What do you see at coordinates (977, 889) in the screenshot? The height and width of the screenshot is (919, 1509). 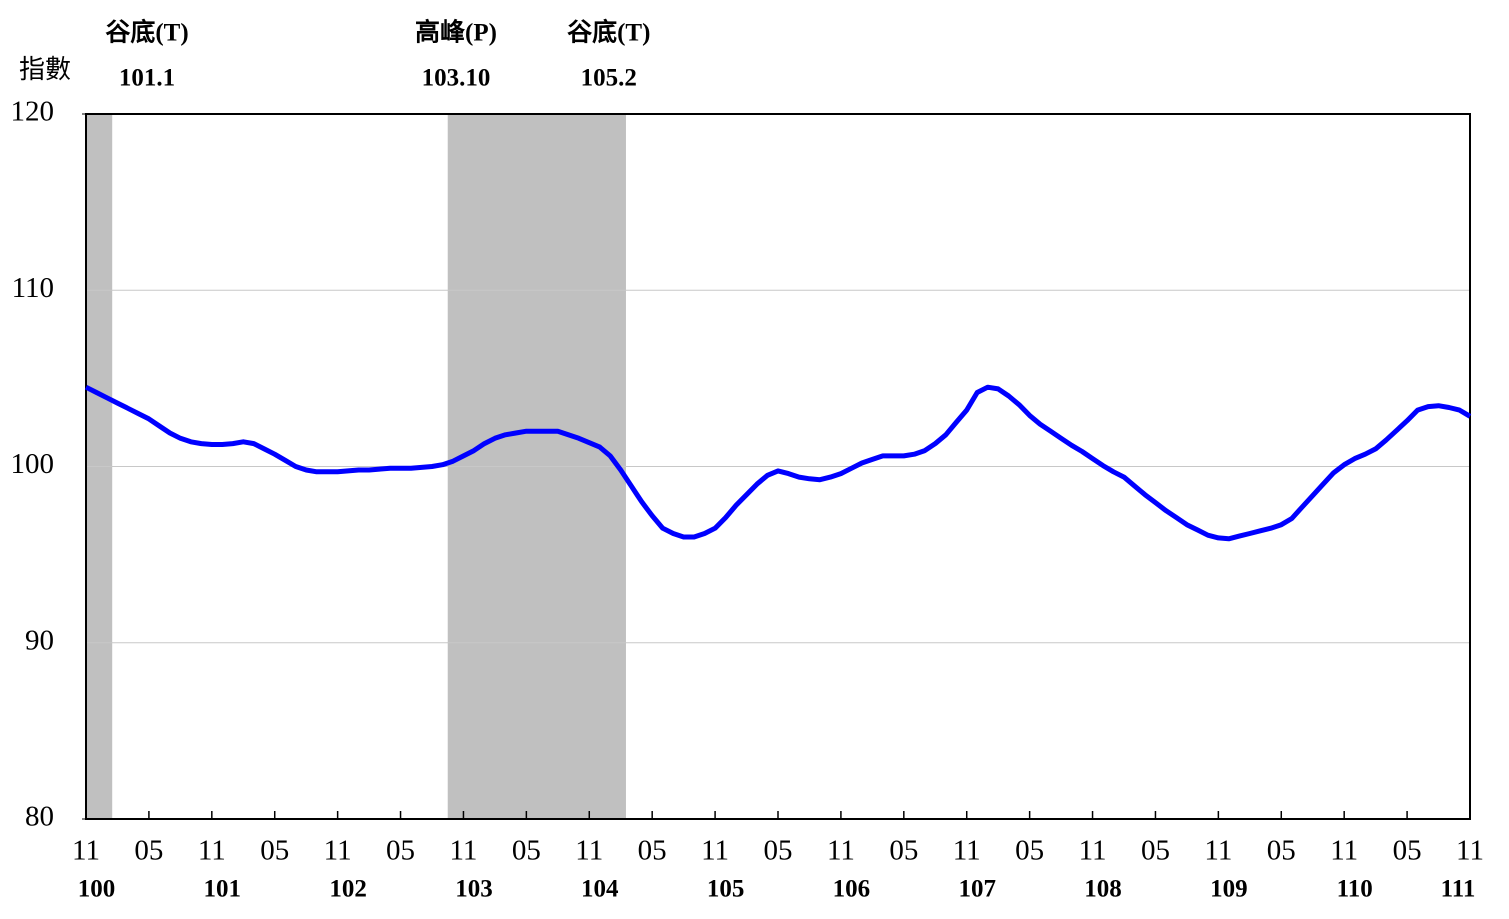 I see `year-label: 107` at bounding box center [977, 889].